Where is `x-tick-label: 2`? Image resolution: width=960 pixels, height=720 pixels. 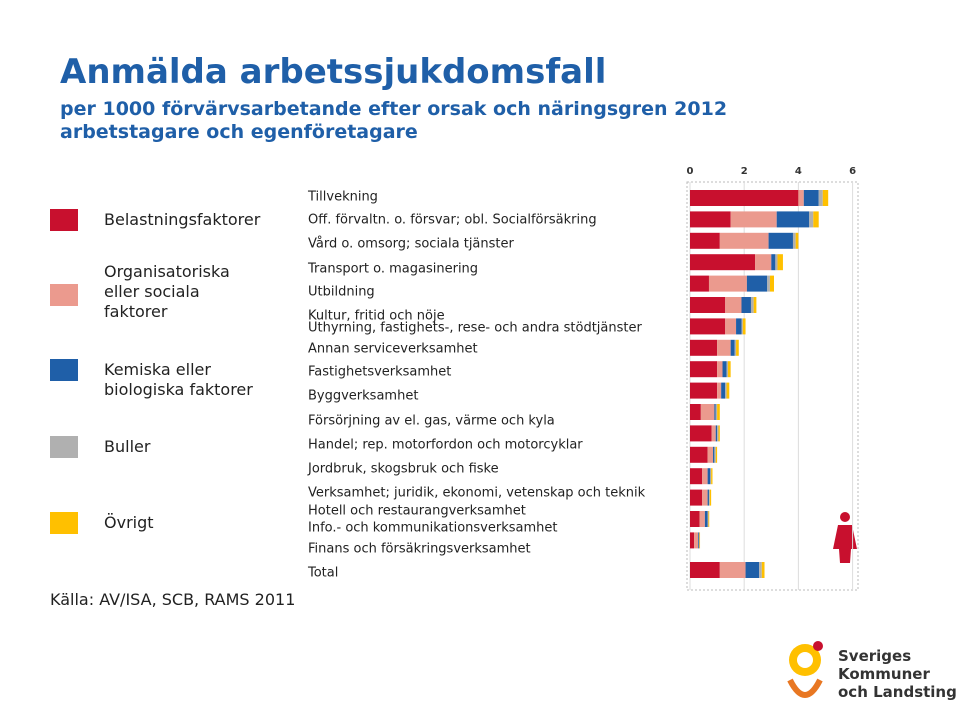
x-tick-label: 2 is located at coordinates (744, 171).